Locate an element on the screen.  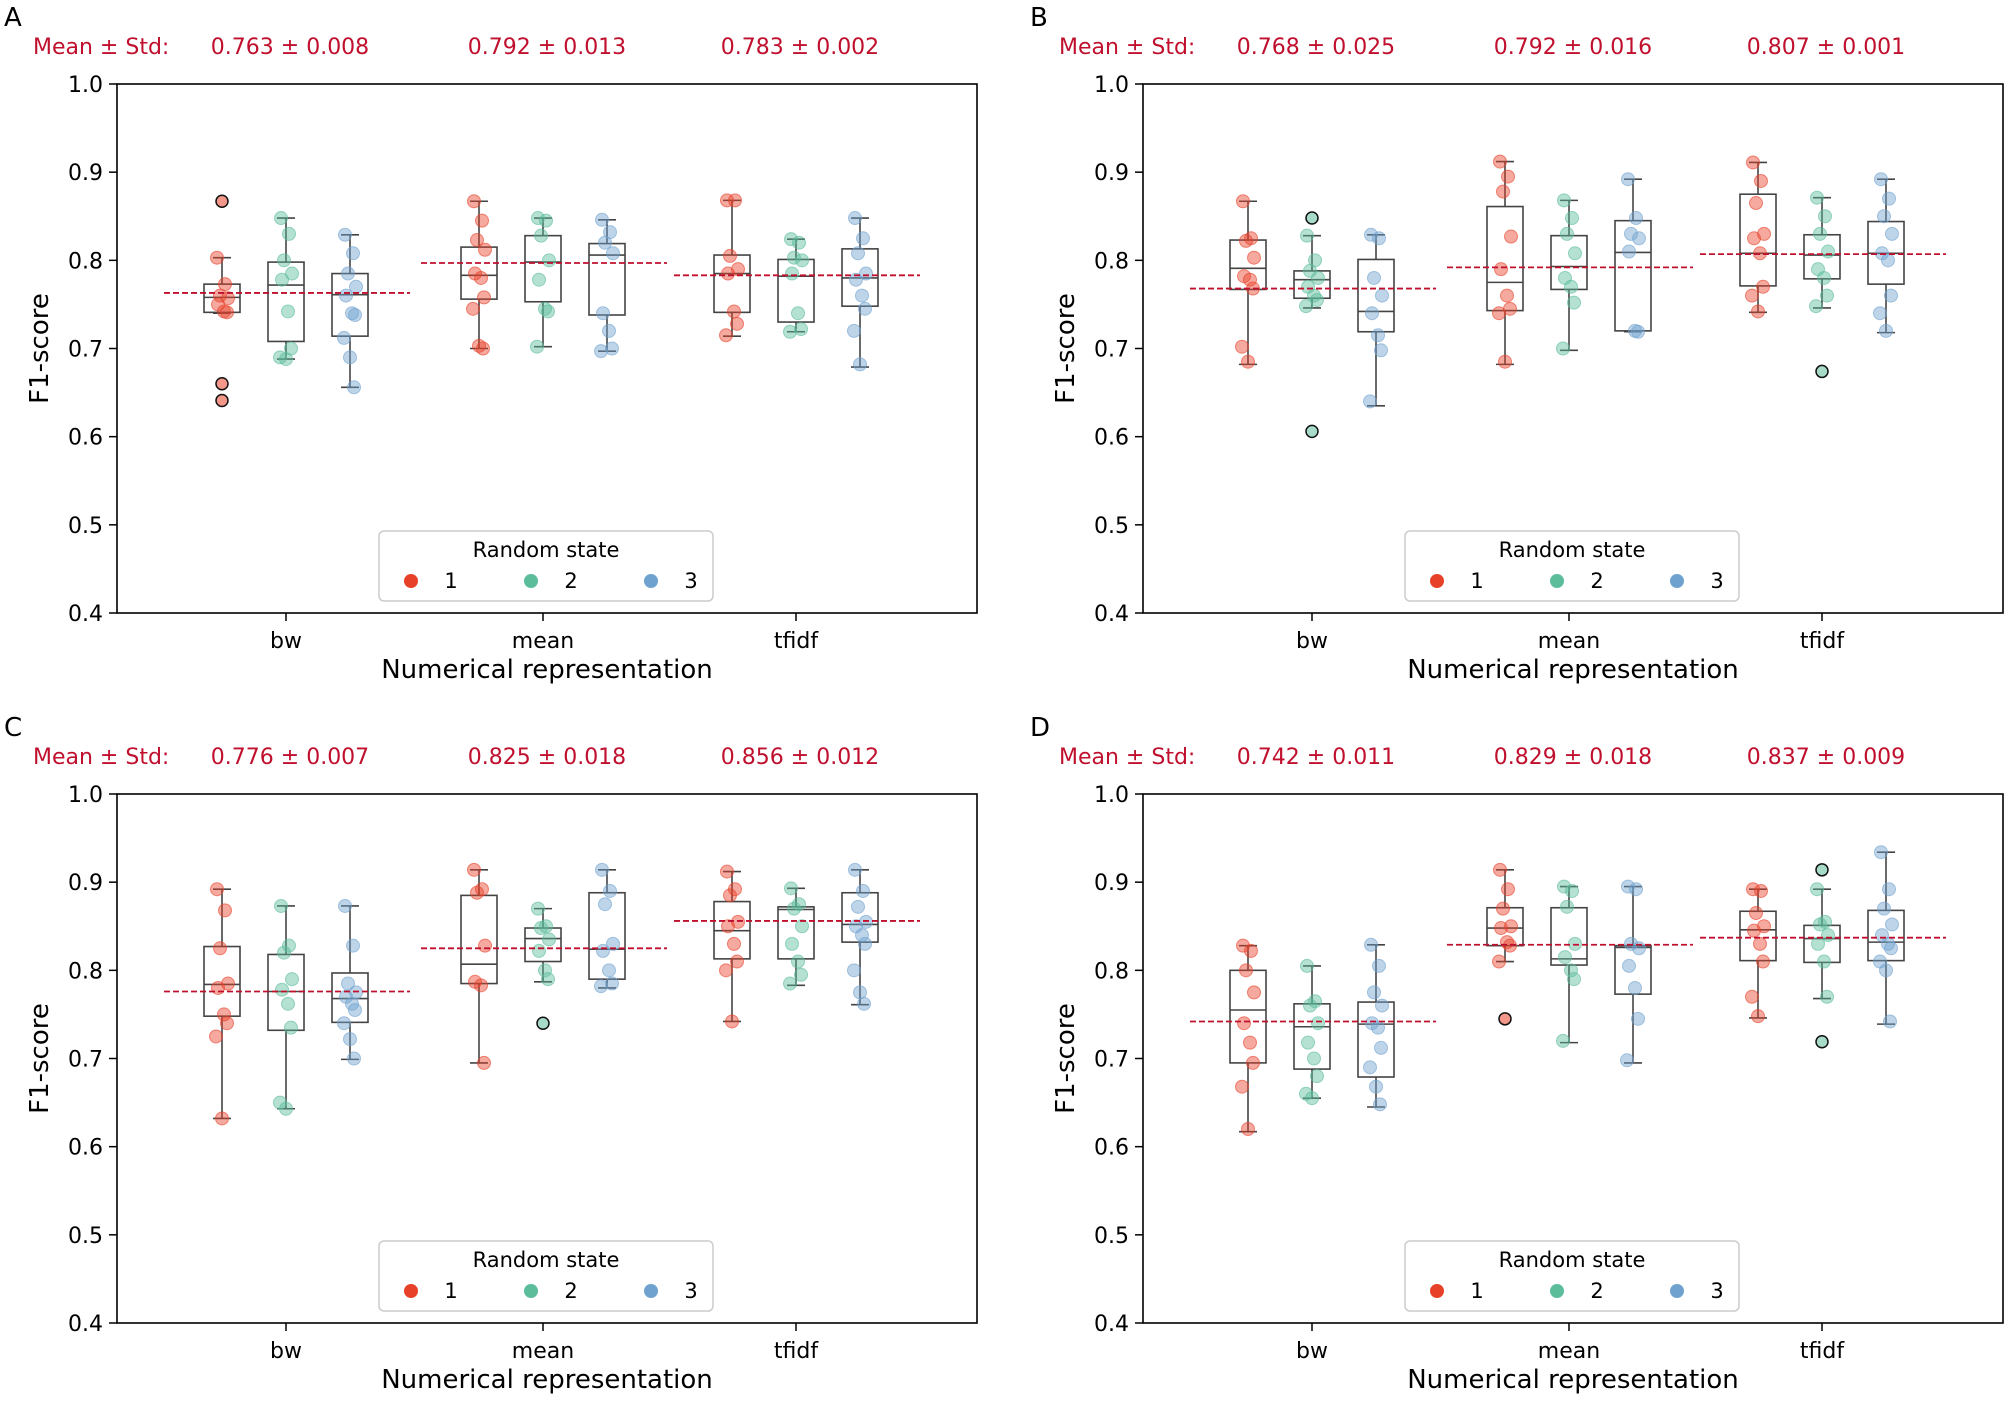
y-axis-title: F1-score is located at coordinates (1066, 348).